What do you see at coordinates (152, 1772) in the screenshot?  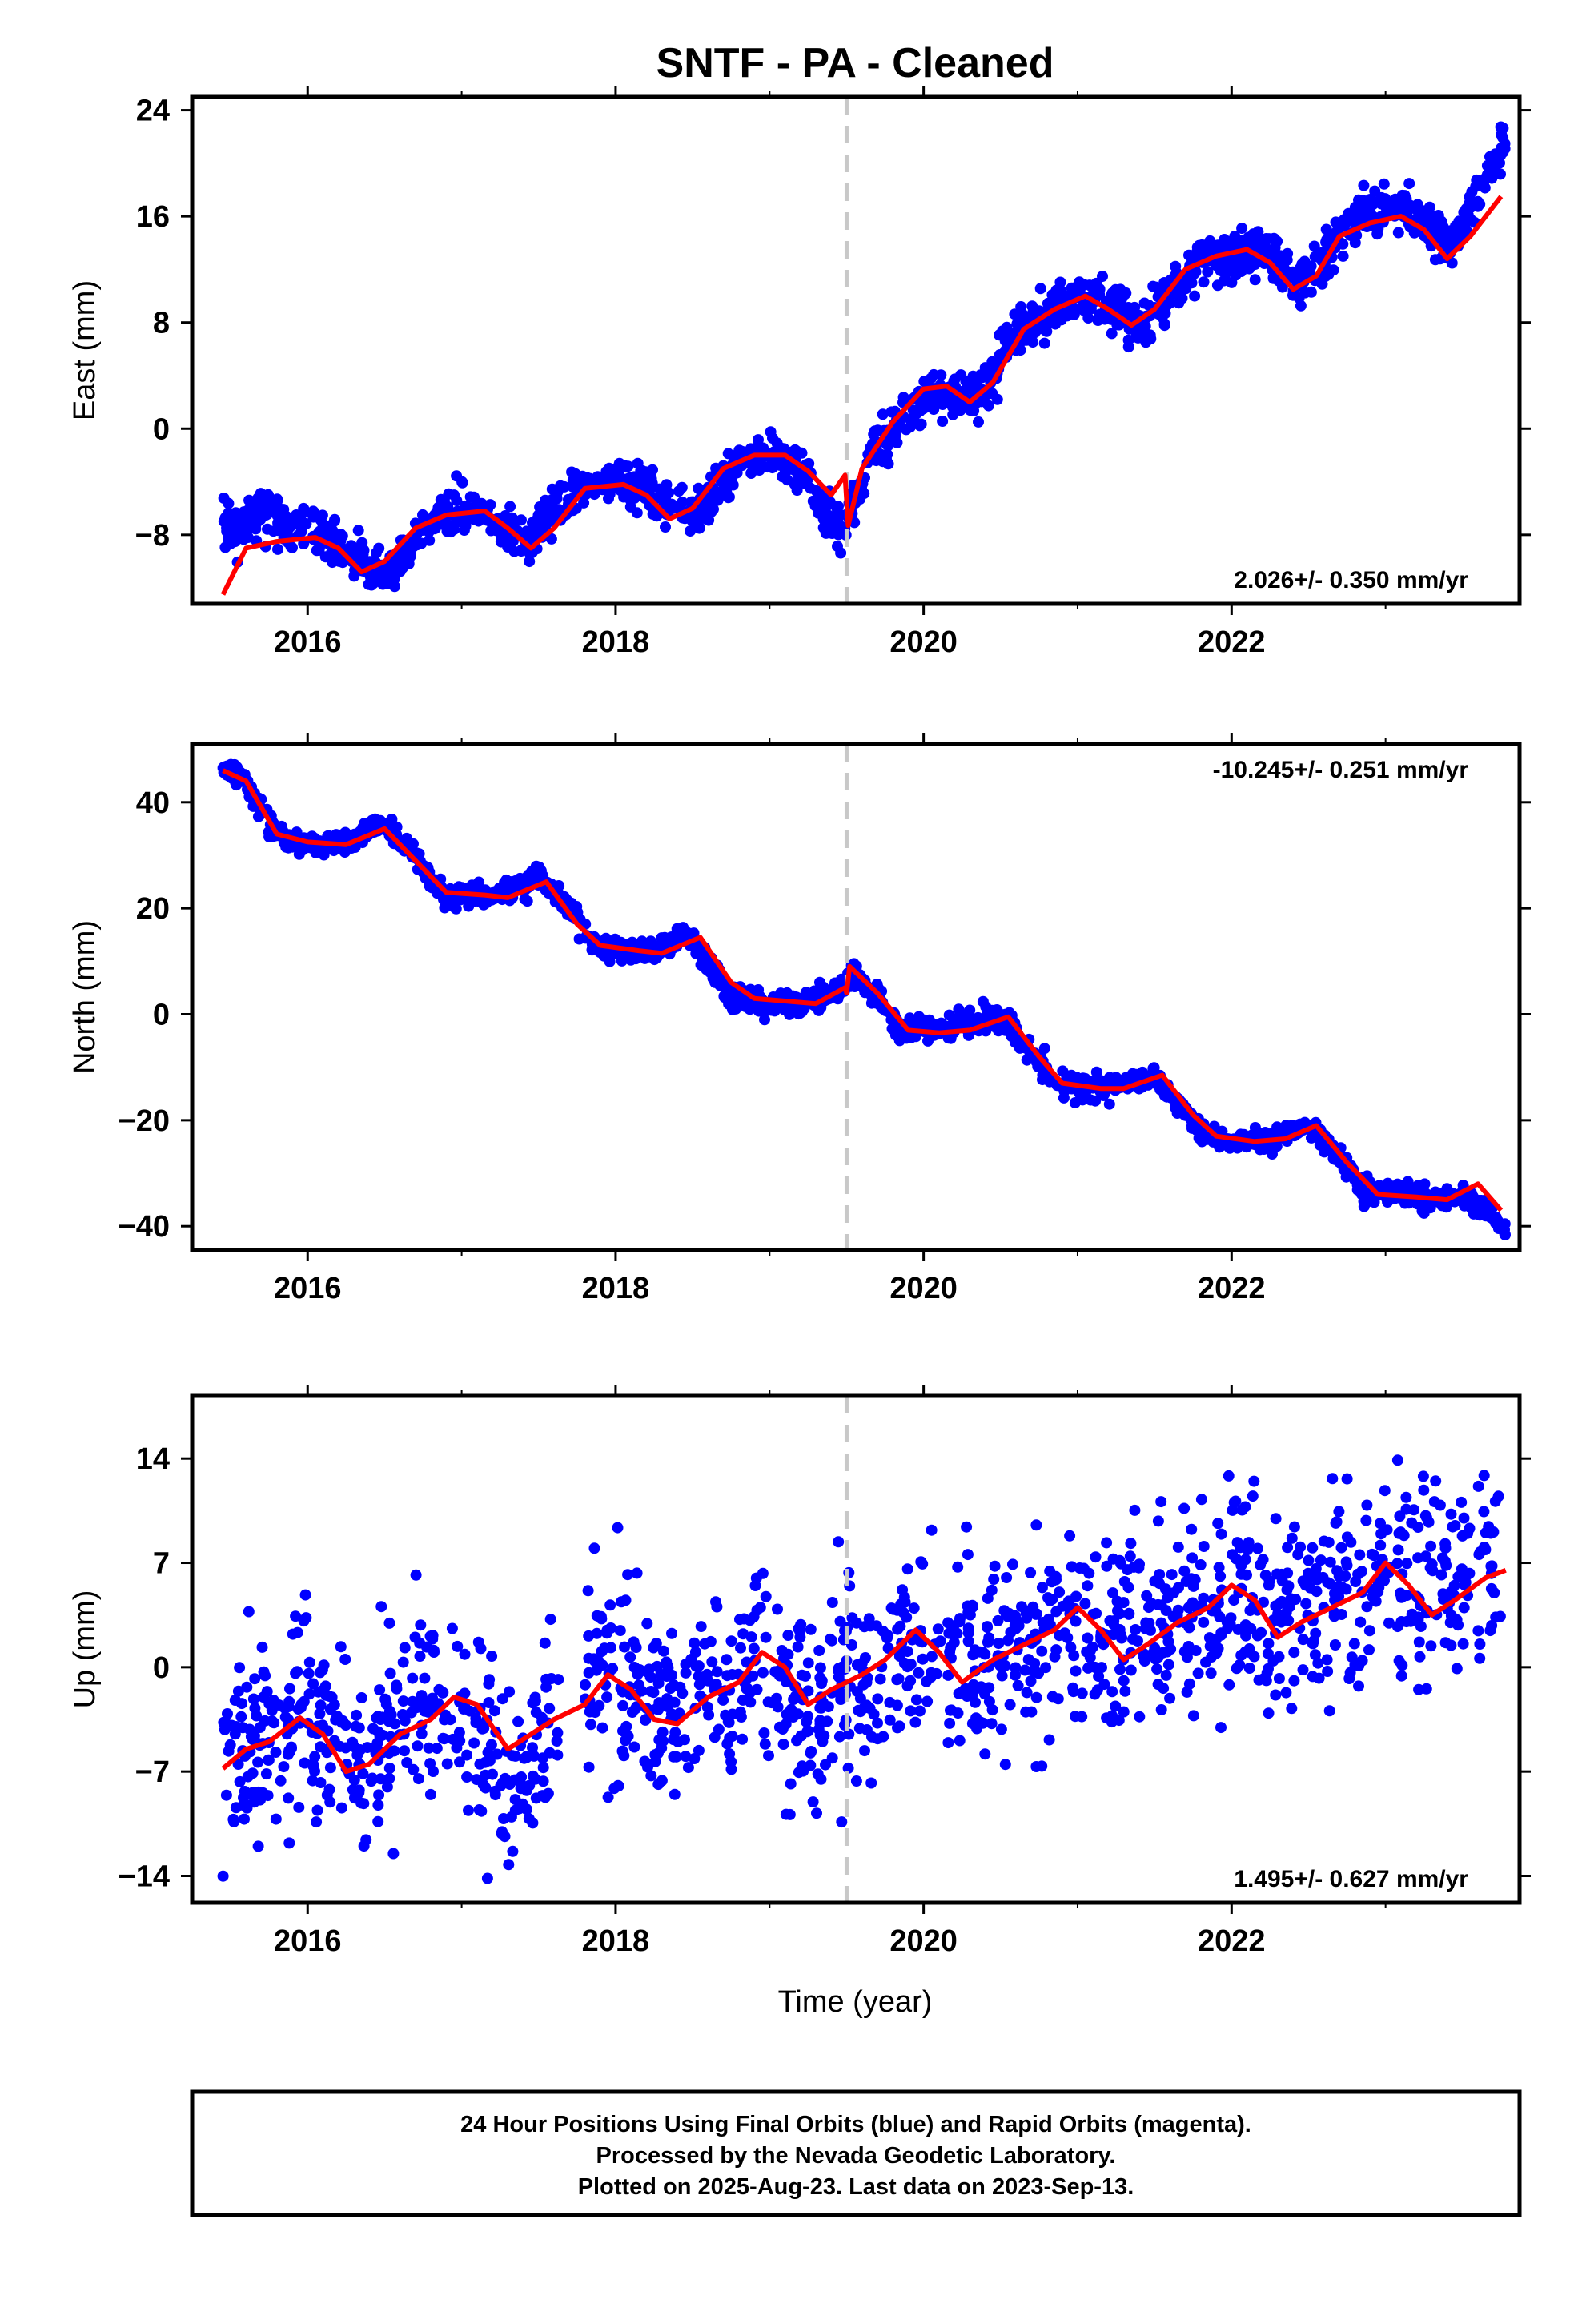 I see `y-tick-label: −7` at bounding box center [152, 1772].